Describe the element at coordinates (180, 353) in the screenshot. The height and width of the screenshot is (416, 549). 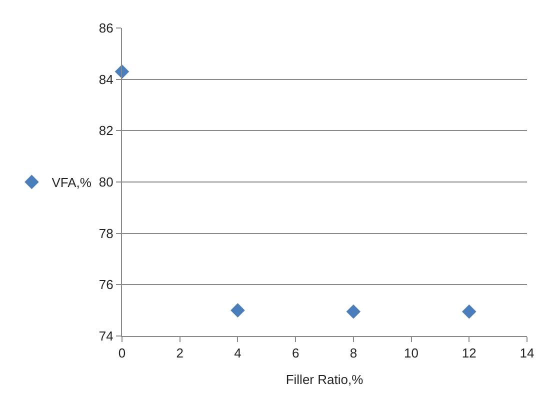
I see `x-tick-label: 2` at that location.